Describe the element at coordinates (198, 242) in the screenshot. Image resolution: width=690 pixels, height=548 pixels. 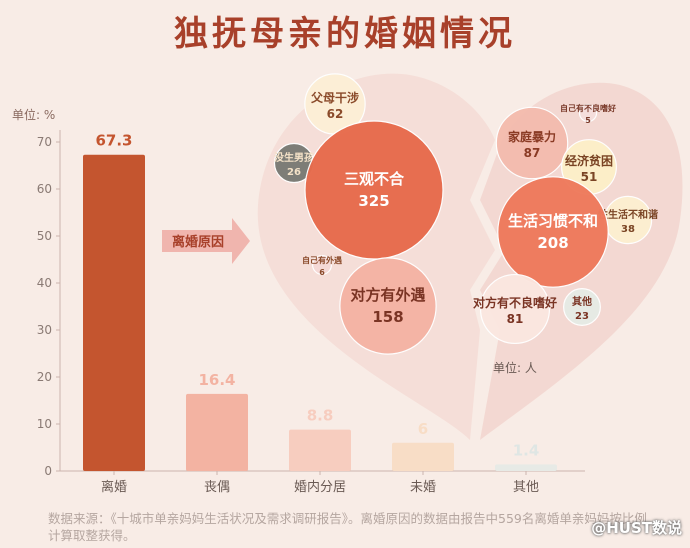
I see `arrow-label: 离婚原因` at that location.